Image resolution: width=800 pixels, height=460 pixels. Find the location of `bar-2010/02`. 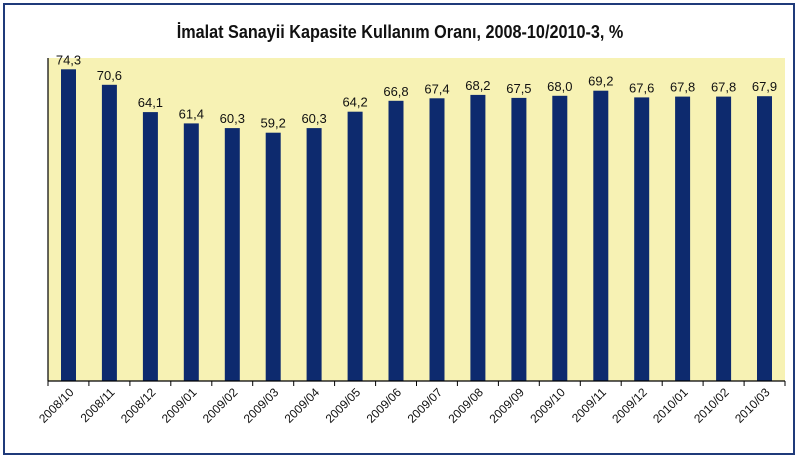

bar-2010/02 is located at coordinates (724, 238).